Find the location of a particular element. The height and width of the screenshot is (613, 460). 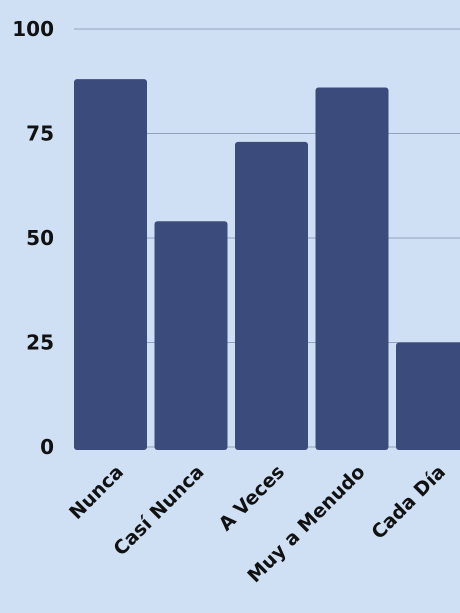

y-axis-ticks: 0 25 50 75 100 is located at coordinates (33, 238).